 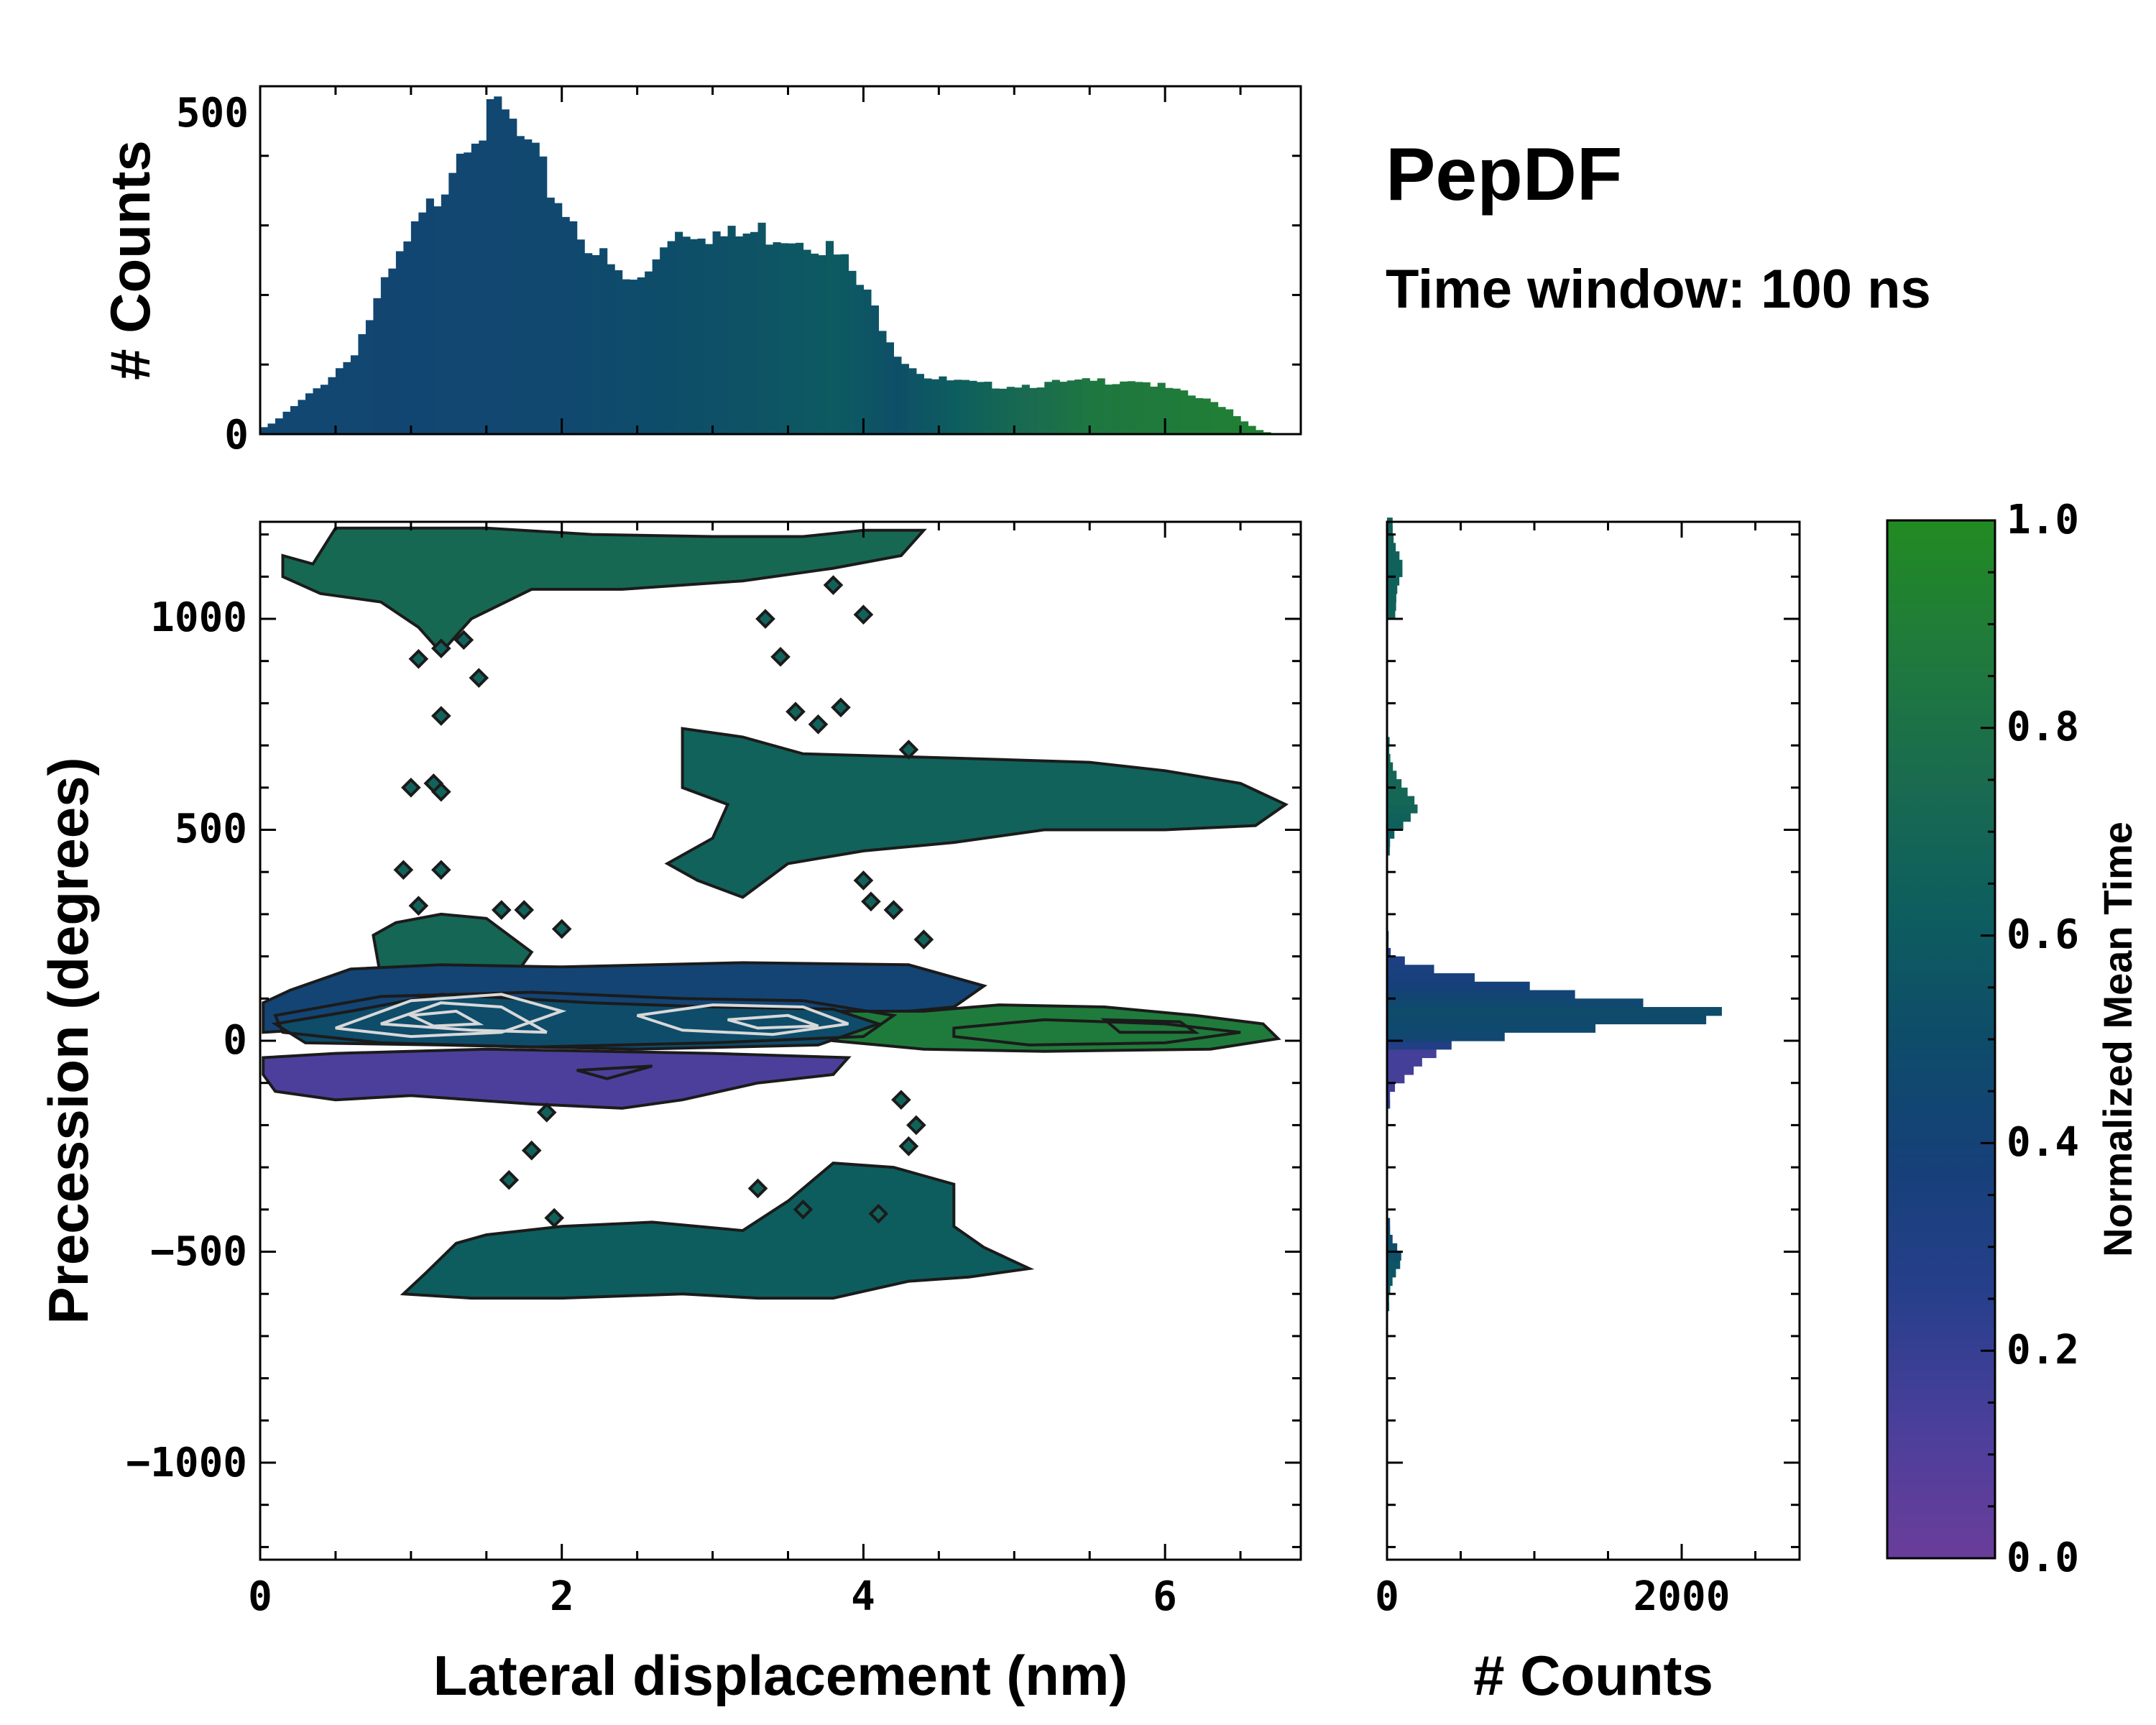 I want to click on right-histogram-bars, so click(x=1554, y=915).